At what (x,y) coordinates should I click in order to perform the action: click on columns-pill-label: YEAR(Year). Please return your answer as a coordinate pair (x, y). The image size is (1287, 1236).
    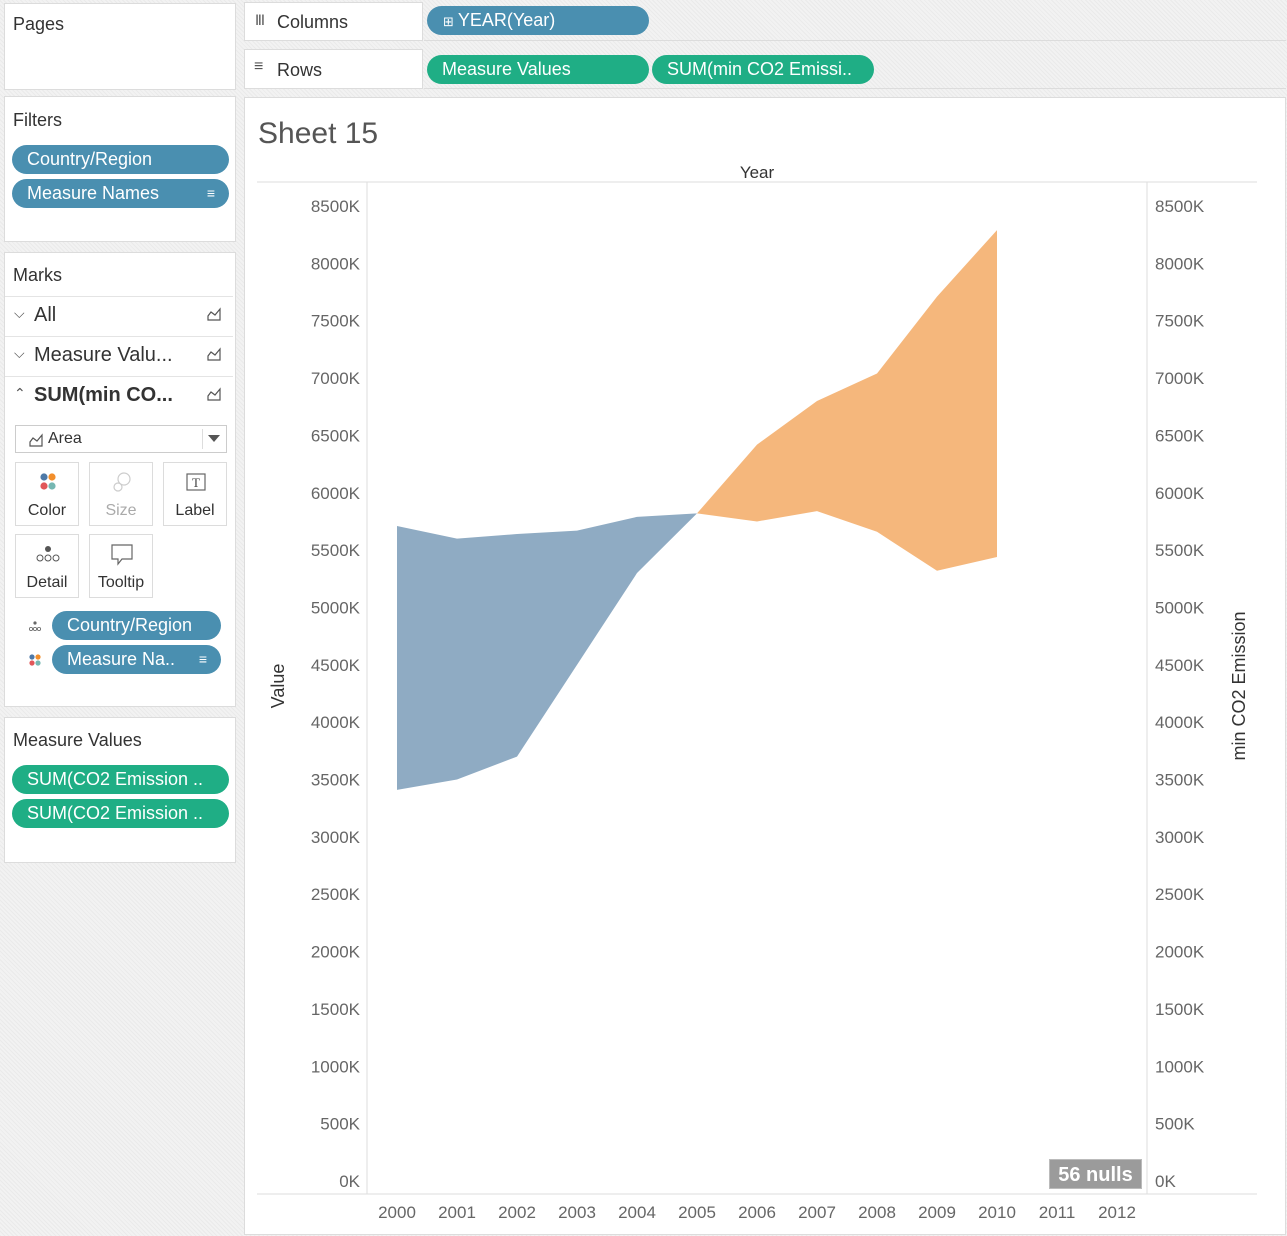
    Looking at the image, I should click on (506, 20).